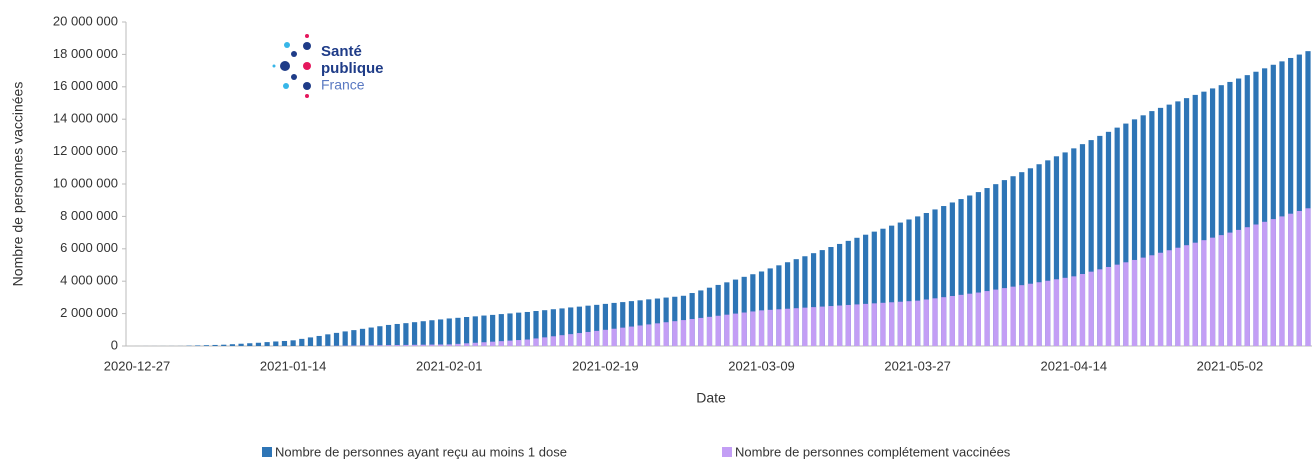 The width and height of the screenshot is (1312, 461). I want to click on logo-text: France, so click(343, 85).